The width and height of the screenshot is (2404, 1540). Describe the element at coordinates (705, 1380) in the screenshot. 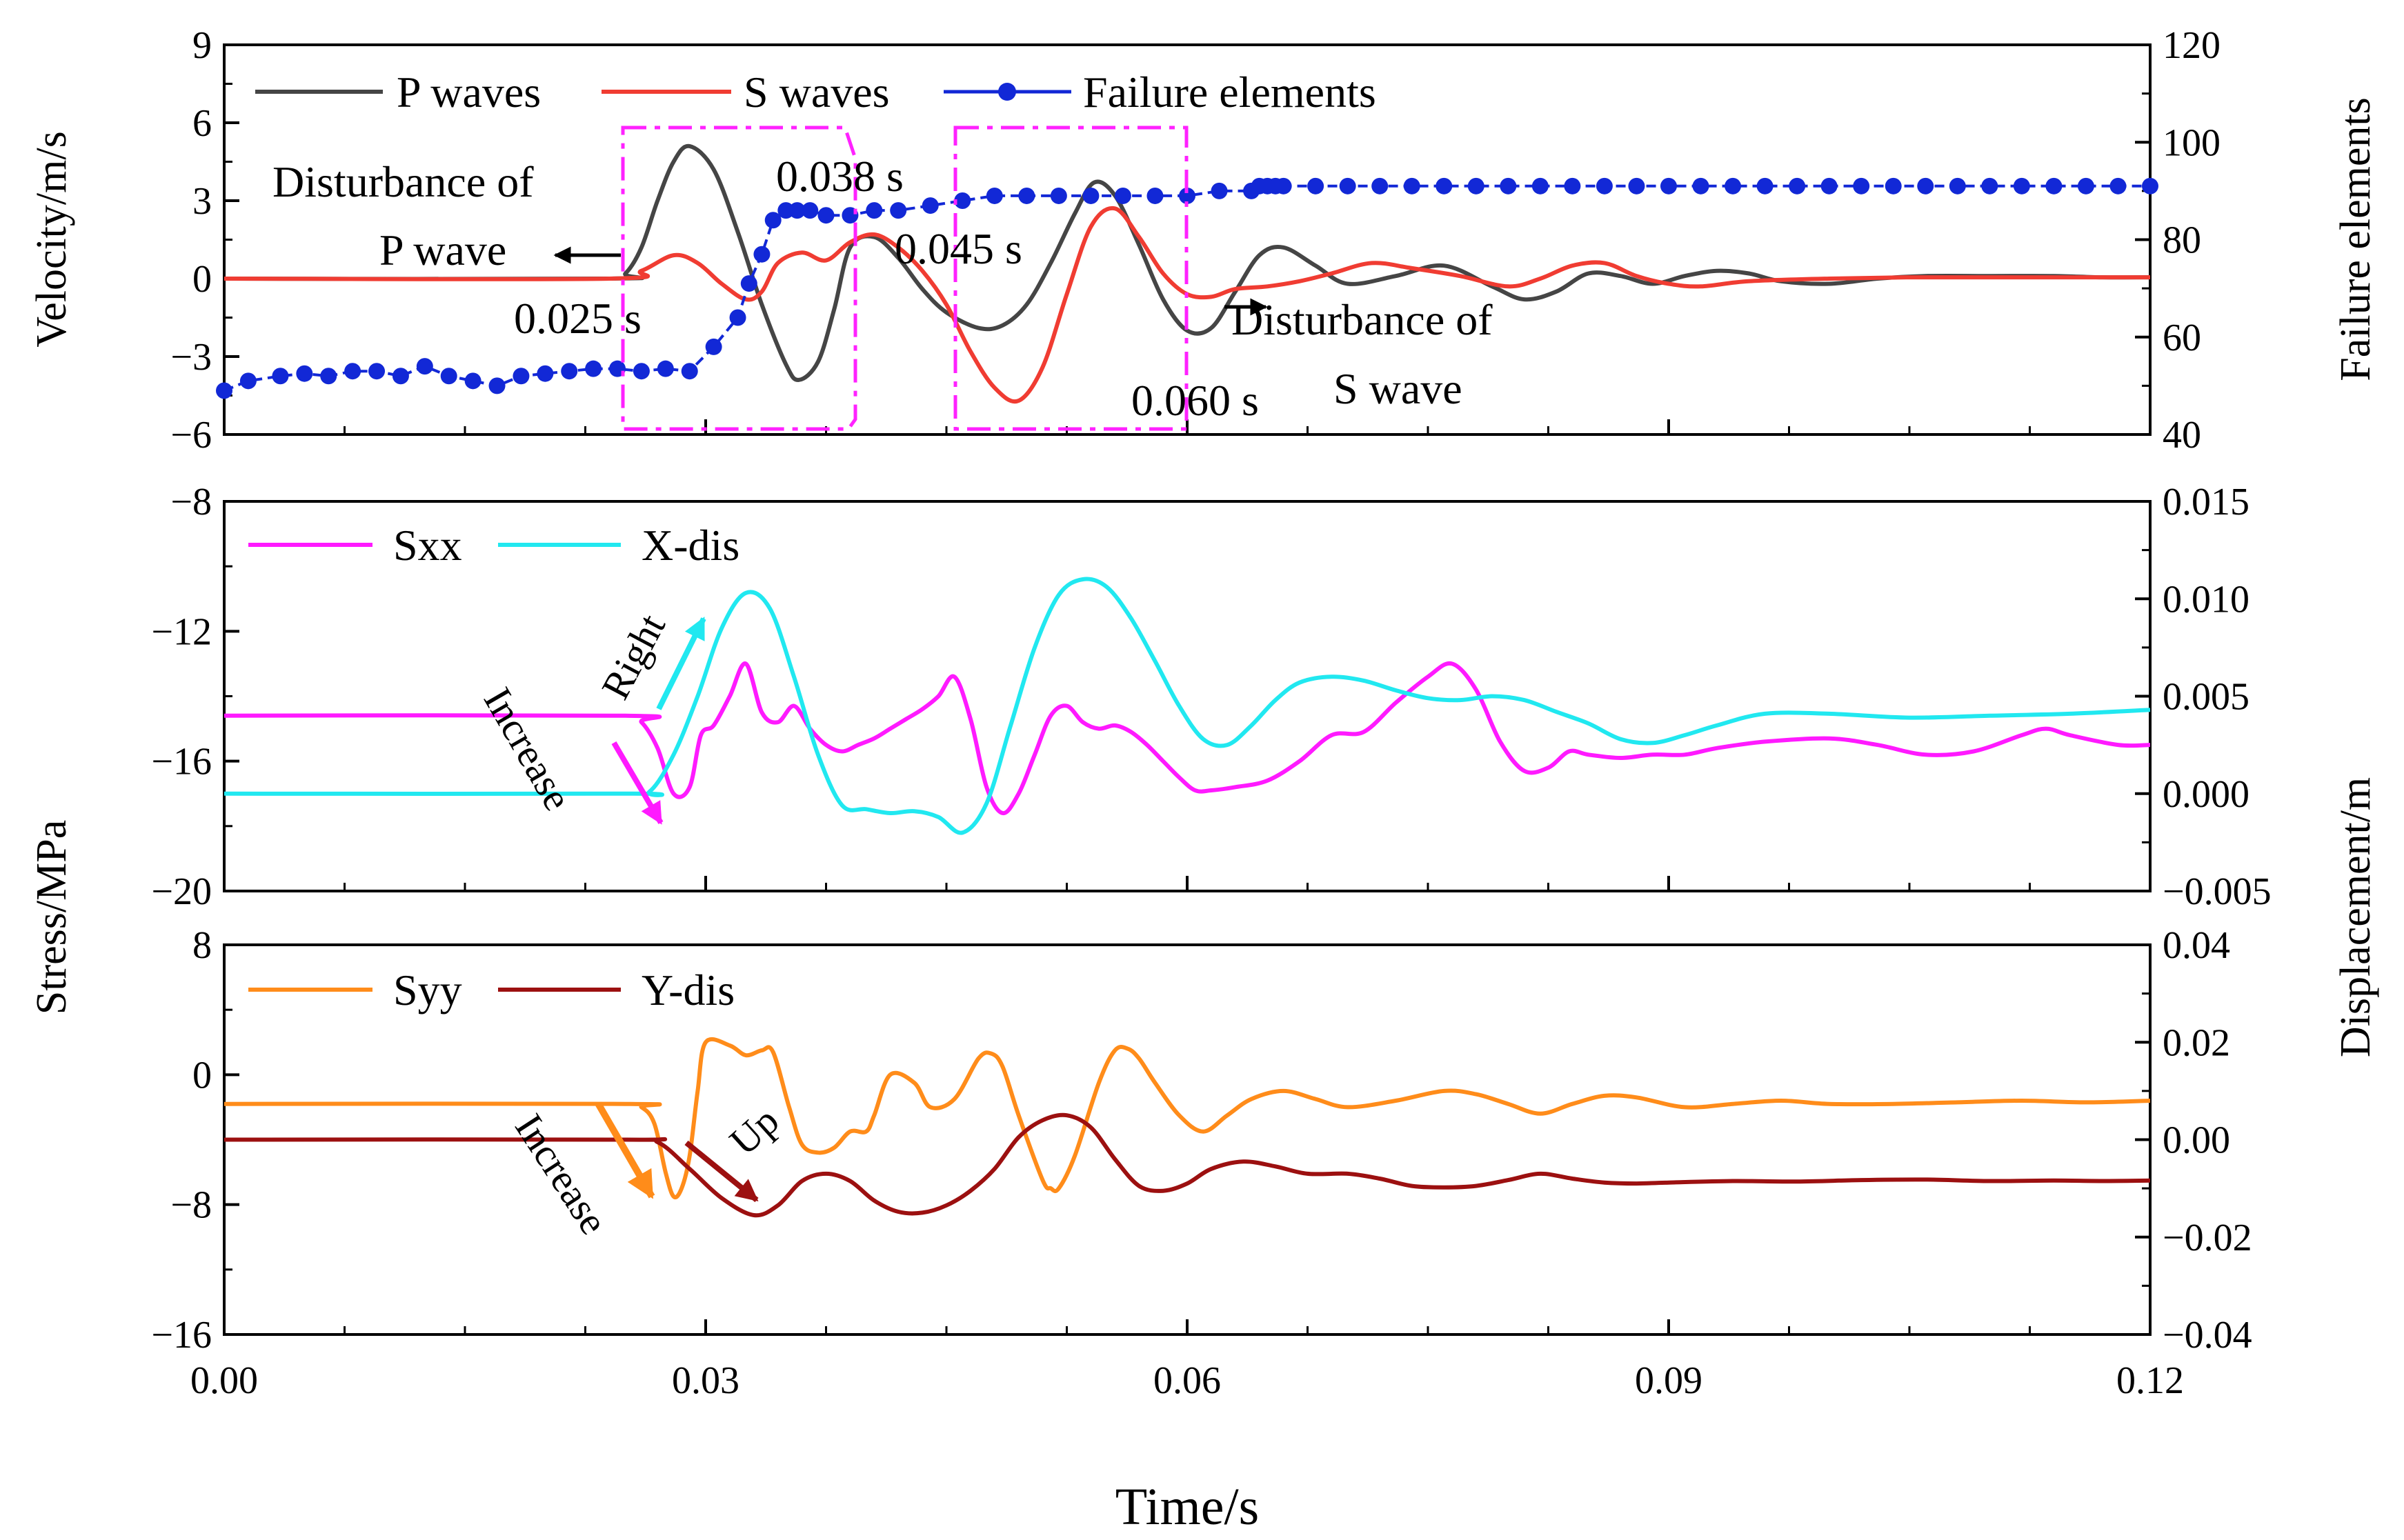

I see `x-tick-label: 0.03` at that location.